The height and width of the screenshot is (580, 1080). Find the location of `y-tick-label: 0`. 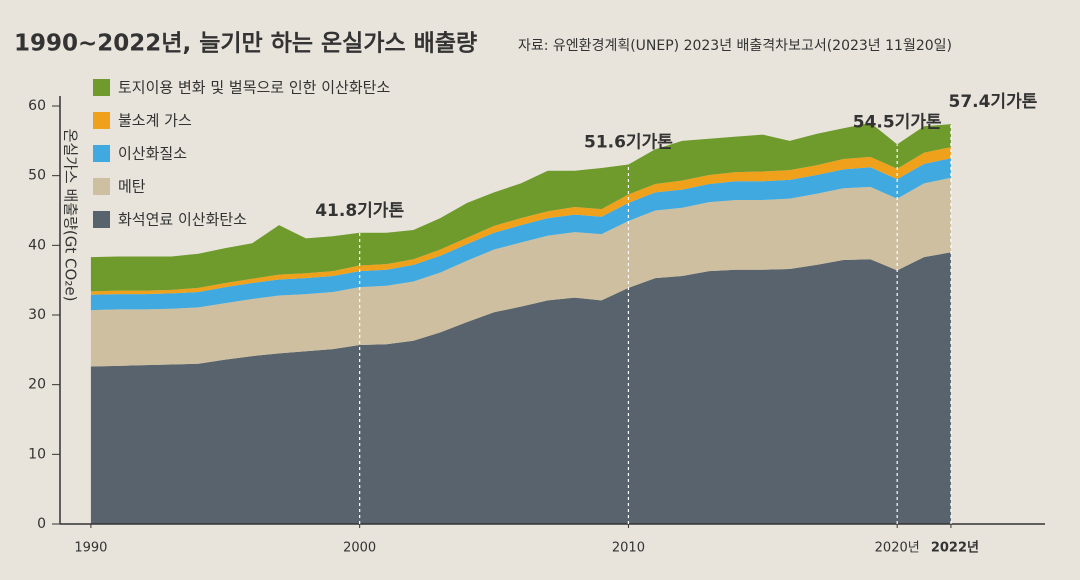

y-tick-label: 0 is located at coordinates (41, 524).